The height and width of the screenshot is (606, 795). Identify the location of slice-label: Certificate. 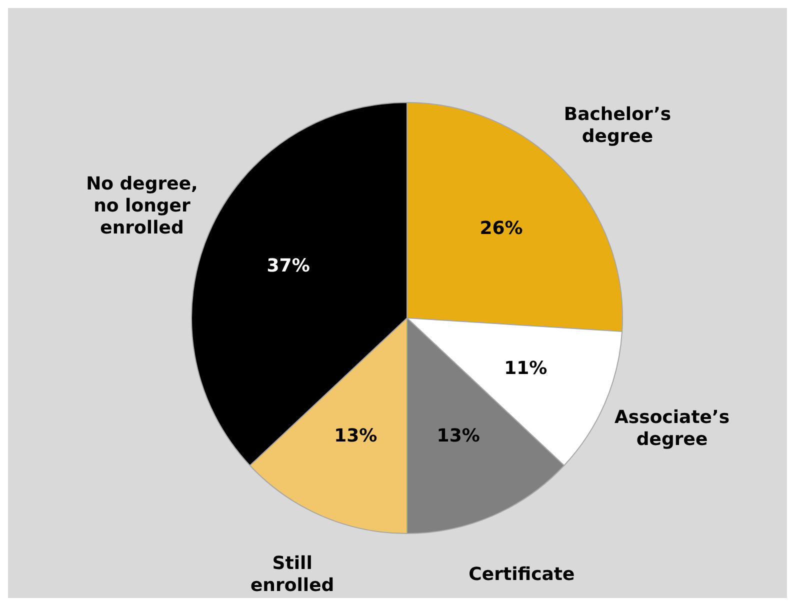
(521, 574).